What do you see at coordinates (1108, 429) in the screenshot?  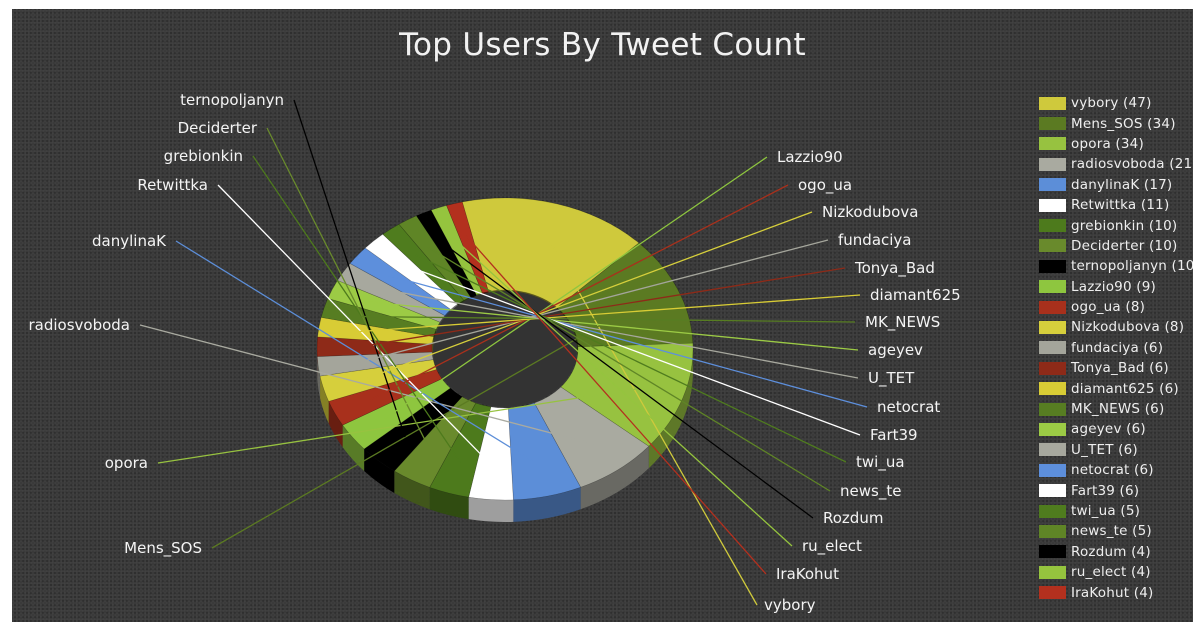 I see `legend-label: ageyev (6)` at bounding box center [1108, 429].